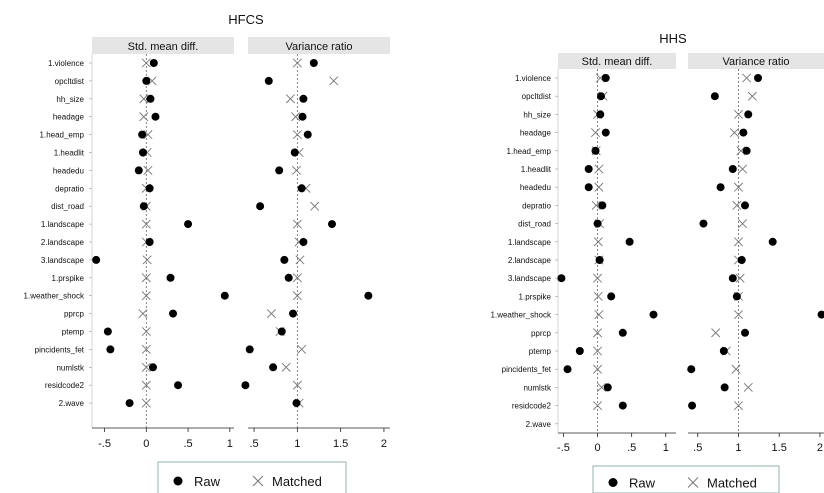 The image size is (824, 493). I want to click on row-label: headage, so click(536, 133).